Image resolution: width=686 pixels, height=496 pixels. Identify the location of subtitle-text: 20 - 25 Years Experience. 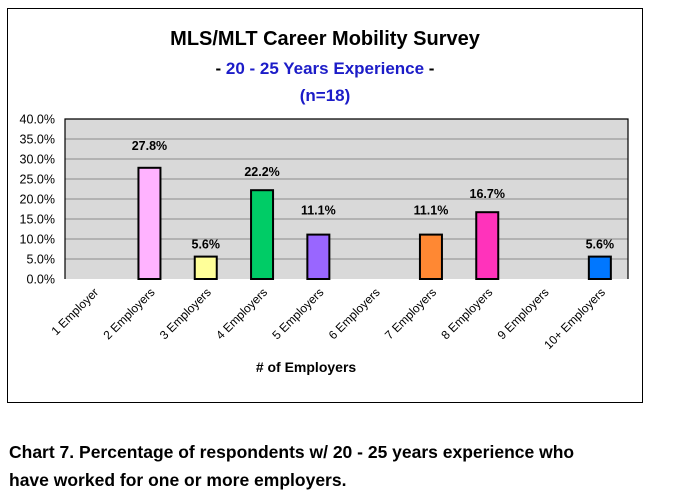
(325, 68).